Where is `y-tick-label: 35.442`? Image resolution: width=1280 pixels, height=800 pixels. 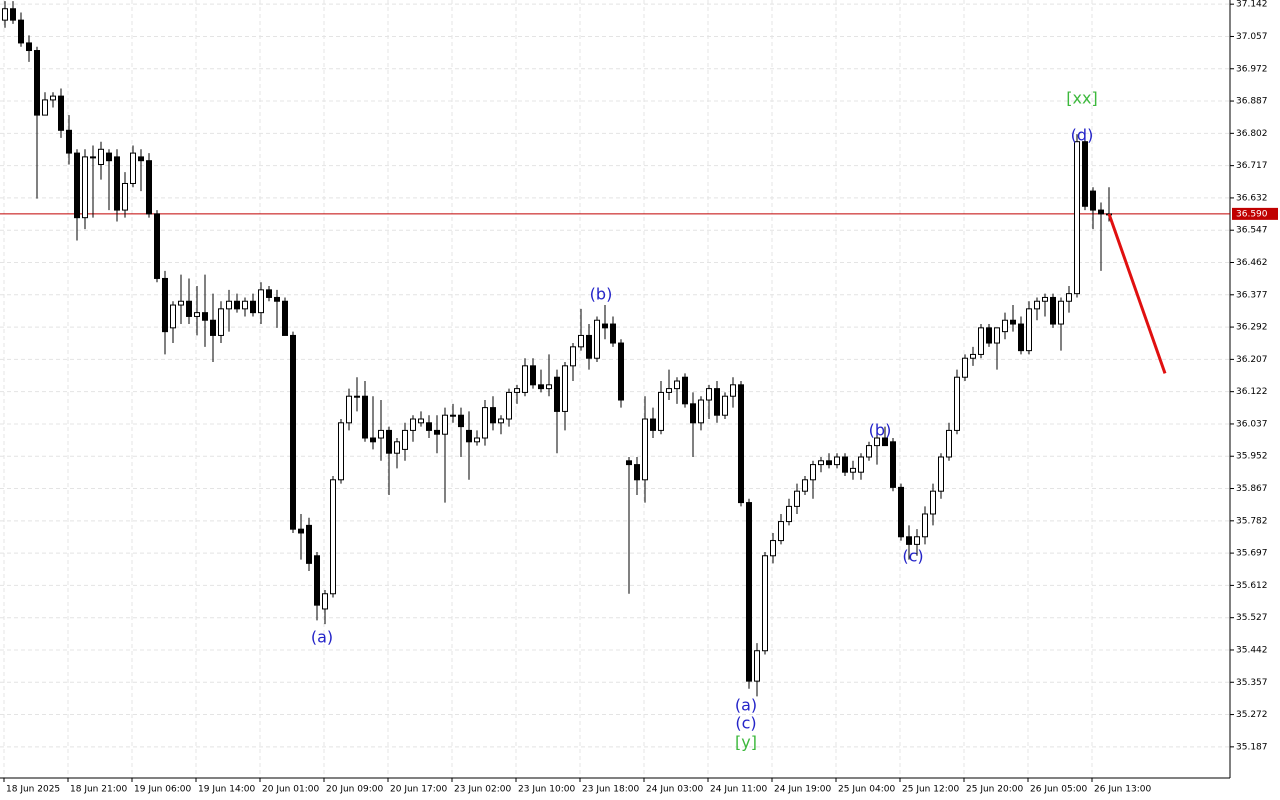
y-tick-label: 35.442 is located at coordinates (1252, 650).